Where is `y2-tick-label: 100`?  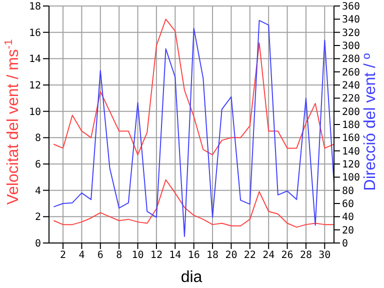 y2-tick-label: 100 is located at coordinates (351, 178).